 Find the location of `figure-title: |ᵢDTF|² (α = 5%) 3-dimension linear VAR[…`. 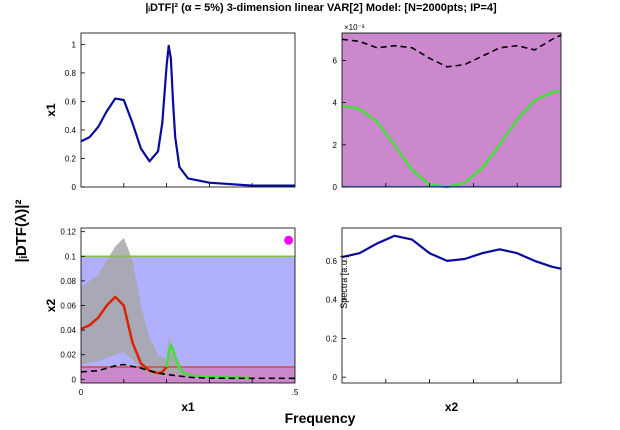

figure-title: |ᵢDTF|² (α = 5%) 3-dimension linear VAR[… is located at coordinates (321, 8).